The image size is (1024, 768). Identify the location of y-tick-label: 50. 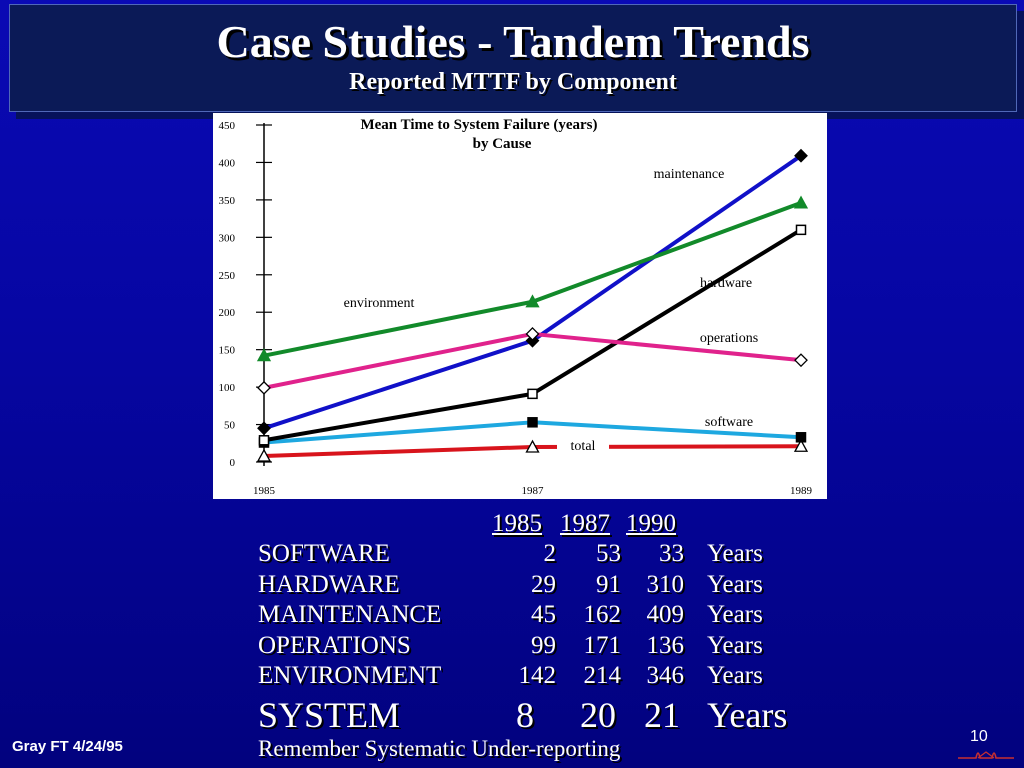
(230, 426).